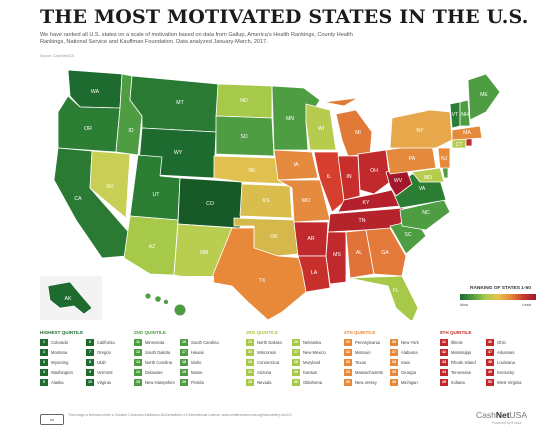 This screenshot has width=559, height=442. I want to click on state-label: HI, so click(189, 311).